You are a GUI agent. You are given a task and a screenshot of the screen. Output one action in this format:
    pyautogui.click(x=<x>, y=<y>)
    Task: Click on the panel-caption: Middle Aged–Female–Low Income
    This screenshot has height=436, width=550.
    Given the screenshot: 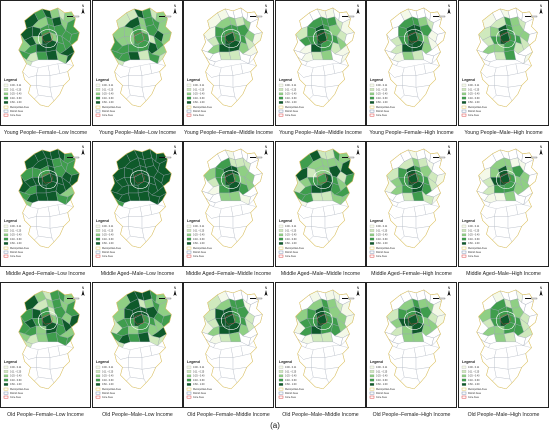 What is the action you would take?
    pyautogui.click(x=45, y=274)
    